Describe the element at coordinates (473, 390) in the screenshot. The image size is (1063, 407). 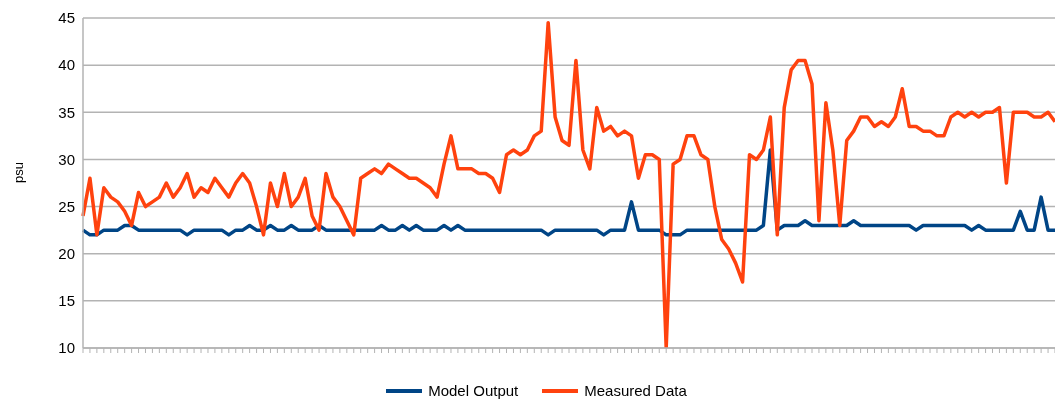
I see `legend-label: Model Output` at that location.